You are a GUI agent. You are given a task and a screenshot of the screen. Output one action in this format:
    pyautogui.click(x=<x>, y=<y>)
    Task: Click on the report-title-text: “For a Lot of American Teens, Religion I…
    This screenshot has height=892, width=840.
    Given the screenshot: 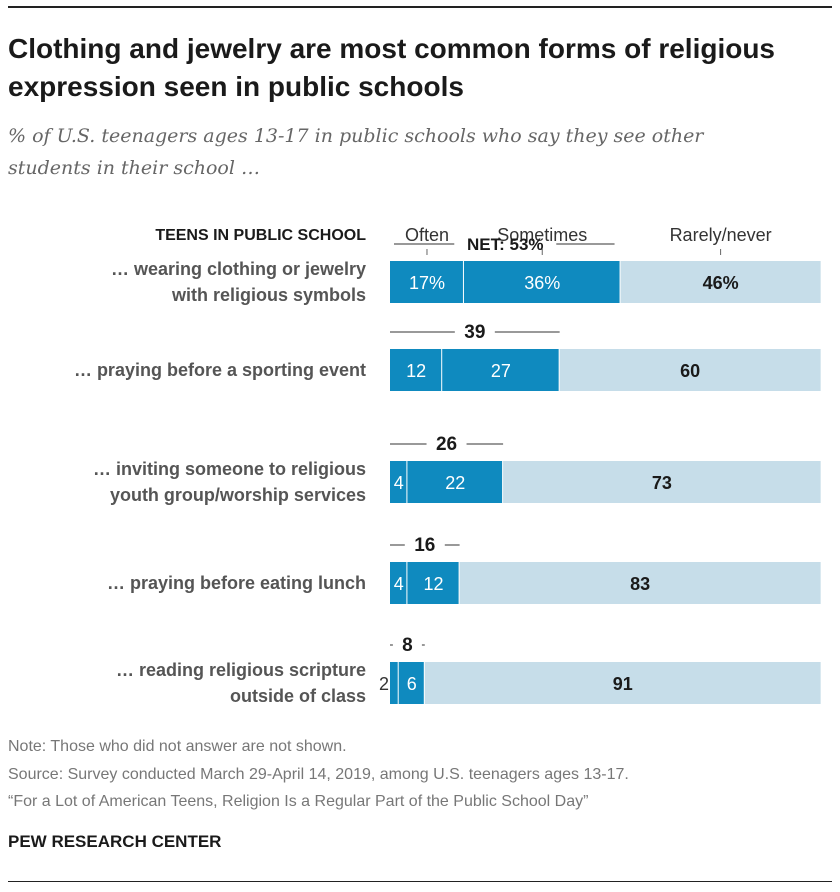 What is the action you would take?
    pyautogui.click(x=298, y=801)
    